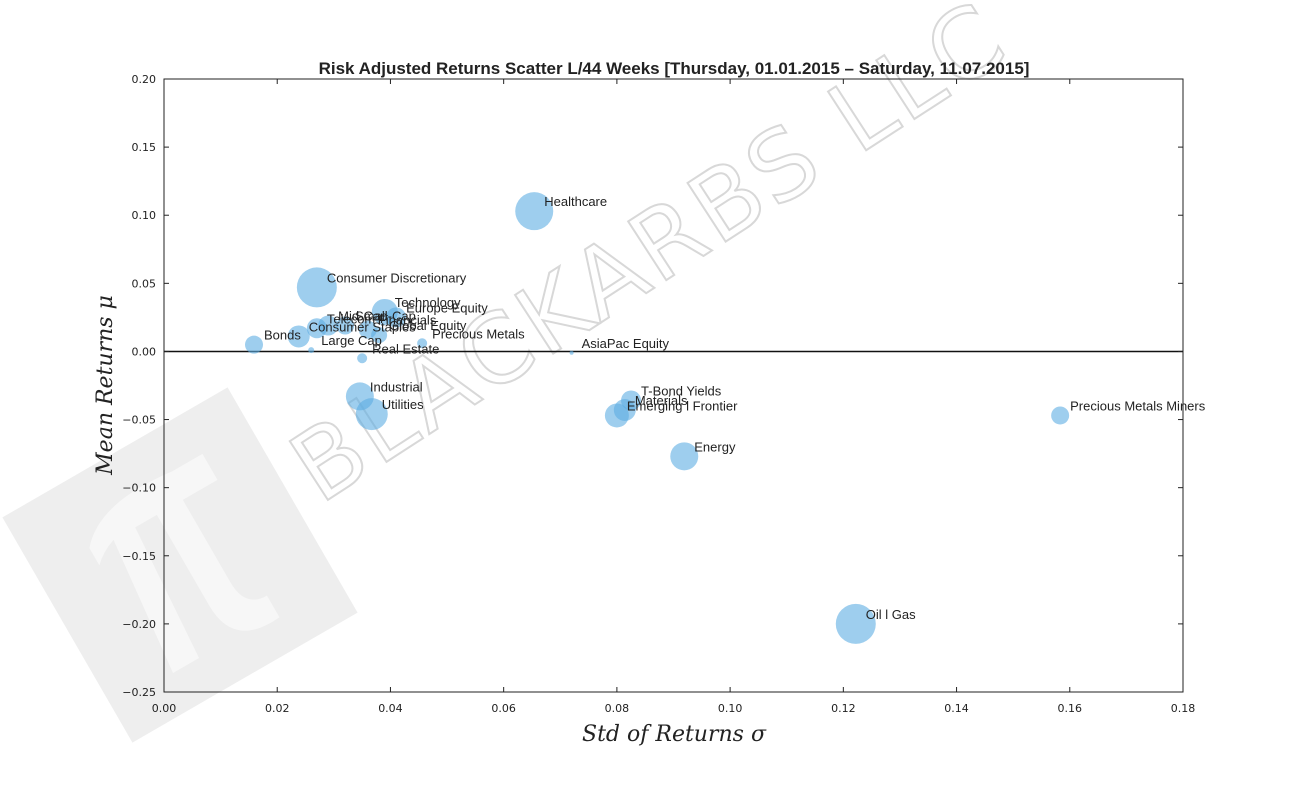 The image size is (1314, 792). What do you see at coordinates (405, 348) in the screenshot?
I see `data-point-label: Real Estate` at bounding box center [405, 348].